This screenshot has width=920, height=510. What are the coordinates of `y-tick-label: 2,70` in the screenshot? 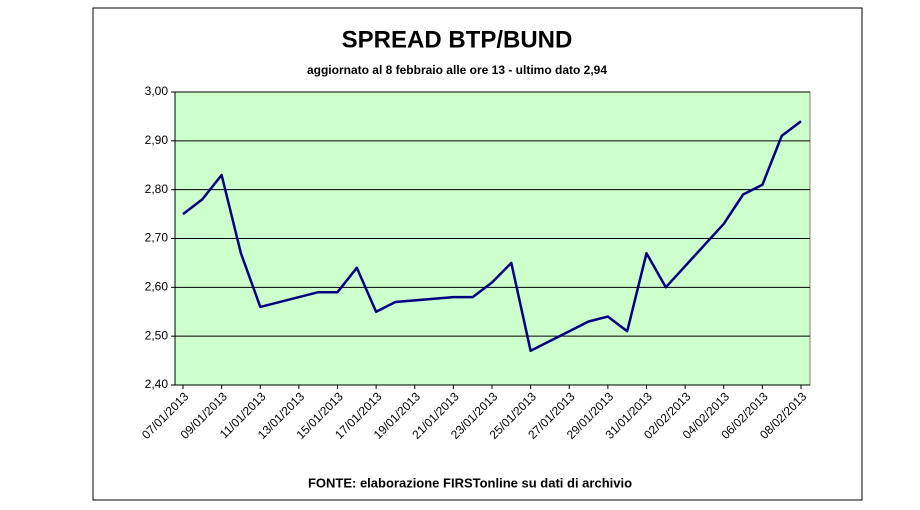 It's located at (157, 238).